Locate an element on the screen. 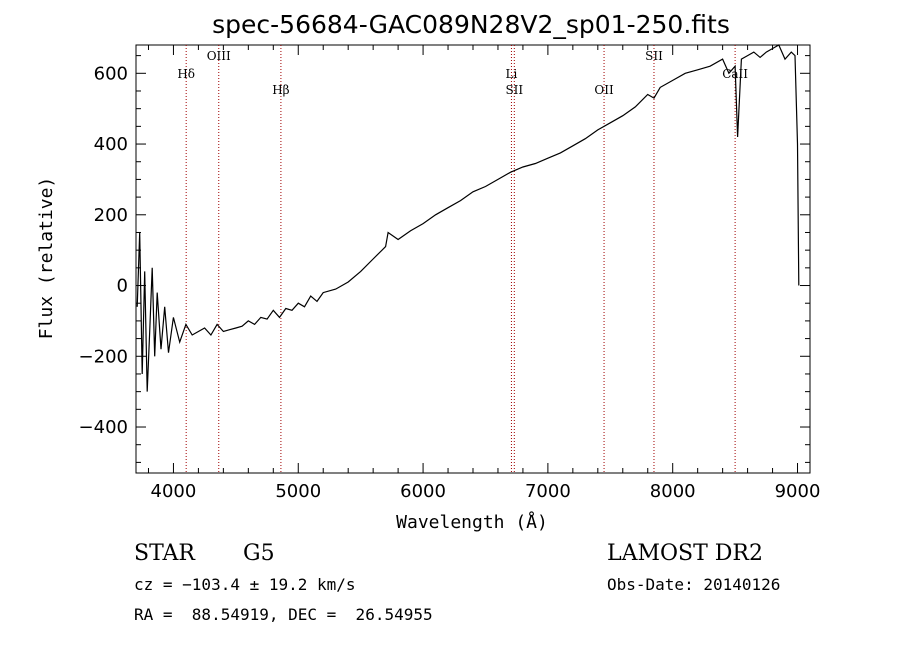  spectral-line-label: Hβ is located at coordinates (280, 90).